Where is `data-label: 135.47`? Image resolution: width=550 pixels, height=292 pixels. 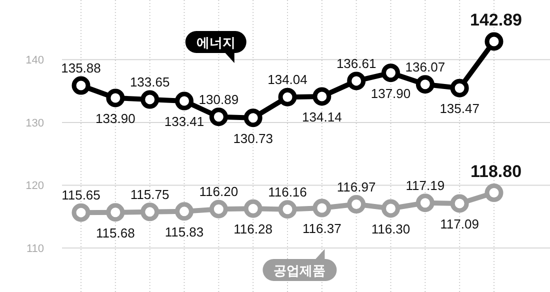 data-label: 135.47 is located at coordinates (460, 108).